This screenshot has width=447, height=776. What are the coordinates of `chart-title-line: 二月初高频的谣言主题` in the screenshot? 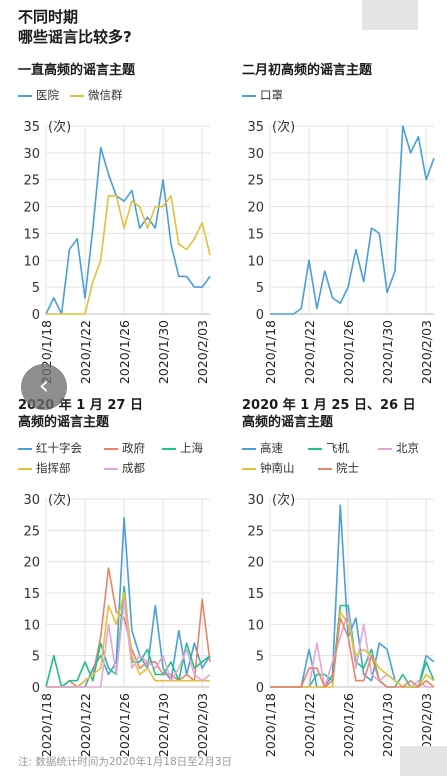 It's located at (307, 70).